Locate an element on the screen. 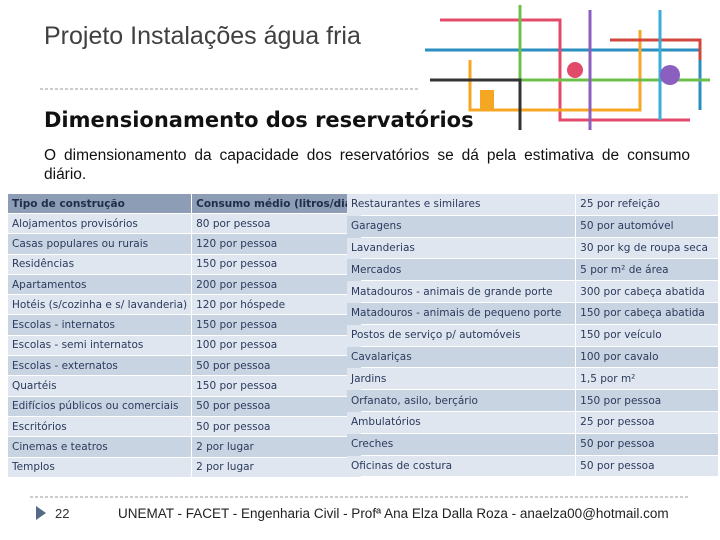 This screenshot has width=720, height=540. row: Oficinas de costura 50 por pessoa is located at coordinates (532, 466).